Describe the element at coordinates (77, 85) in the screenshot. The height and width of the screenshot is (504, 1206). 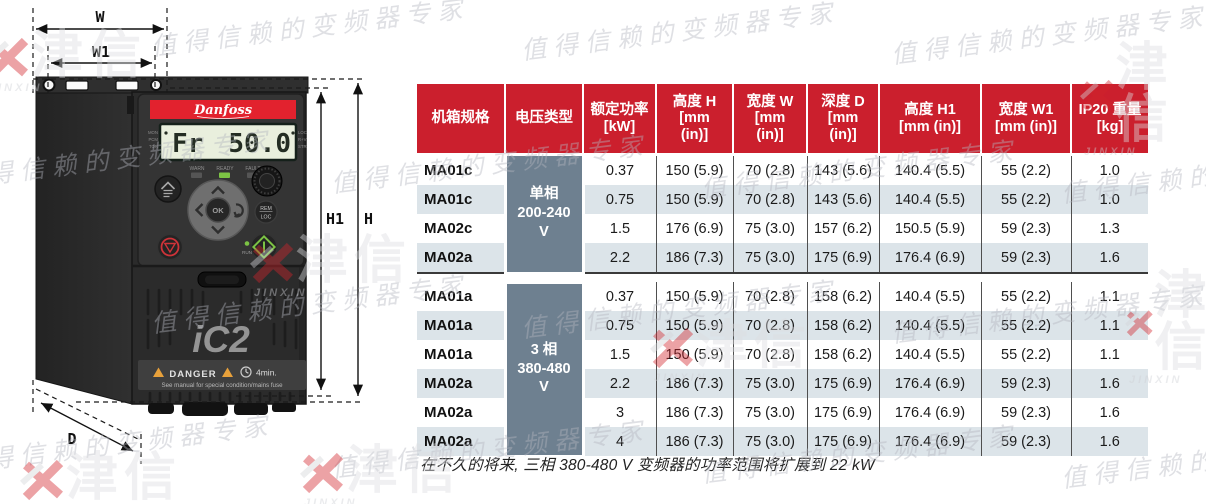
I see `mounting-slot` at that location.